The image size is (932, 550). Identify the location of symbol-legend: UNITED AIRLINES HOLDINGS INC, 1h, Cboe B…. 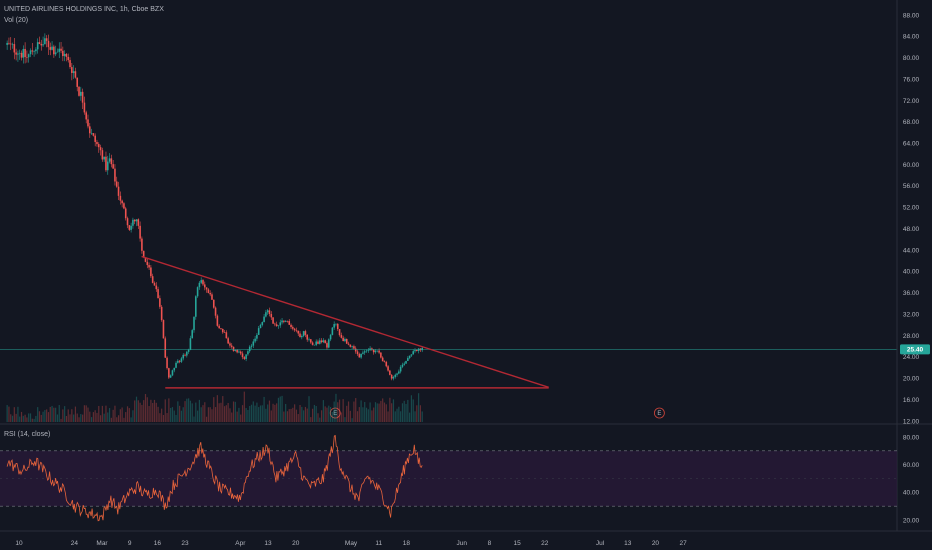
(84, 9).